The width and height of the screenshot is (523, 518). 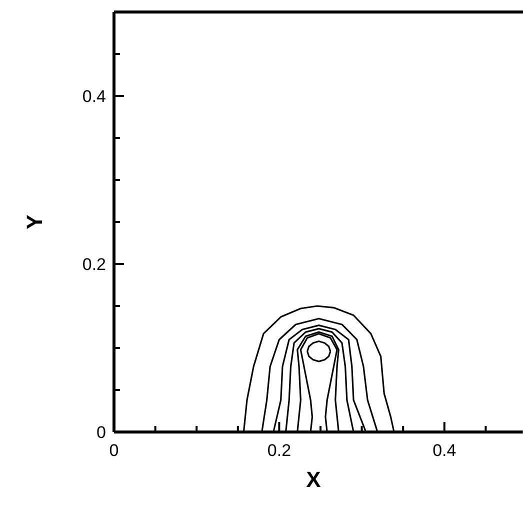 I want to click on x-axis-title: X, so click(x=314, y=479).